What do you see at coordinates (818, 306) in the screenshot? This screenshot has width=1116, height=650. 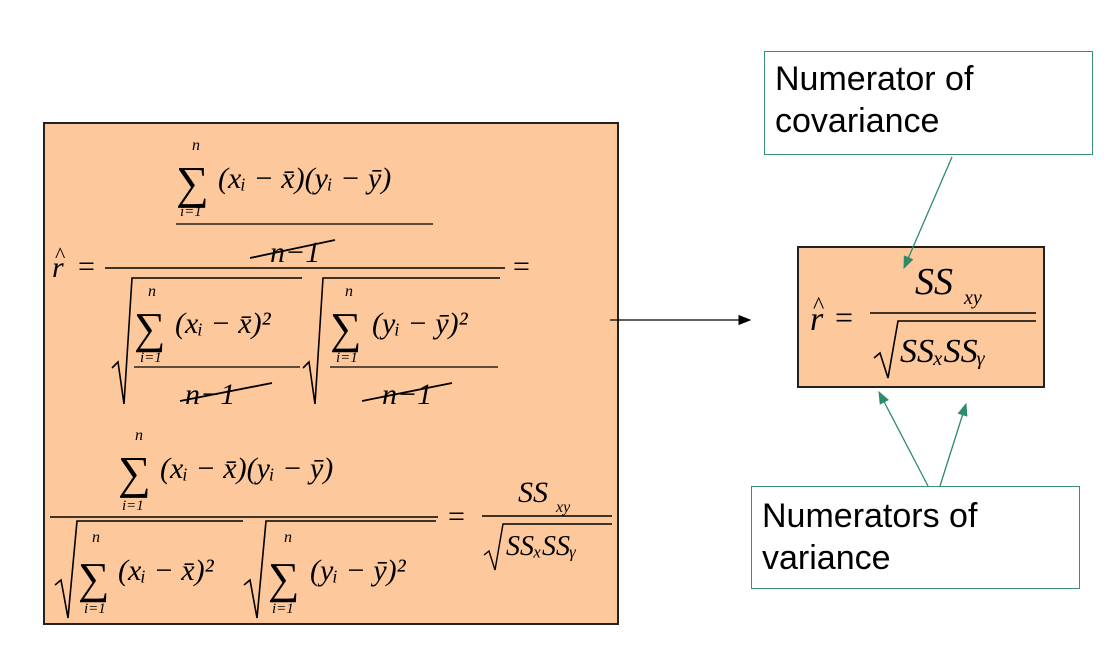 I see `result-hat-mark: ^` at bounding box center [818, 306].